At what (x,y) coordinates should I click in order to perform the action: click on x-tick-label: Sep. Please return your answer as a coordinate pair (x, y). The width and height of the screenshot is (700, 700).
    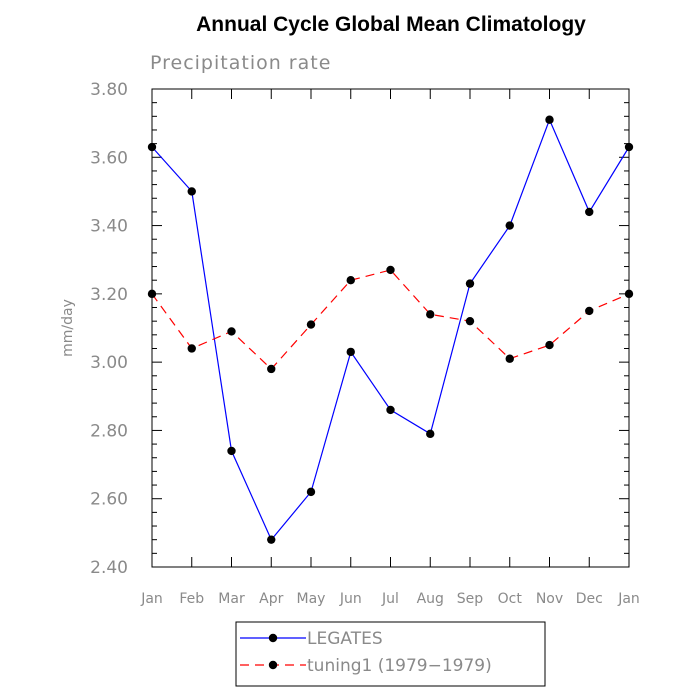
    Looking at the image, I should click on (470, 599).